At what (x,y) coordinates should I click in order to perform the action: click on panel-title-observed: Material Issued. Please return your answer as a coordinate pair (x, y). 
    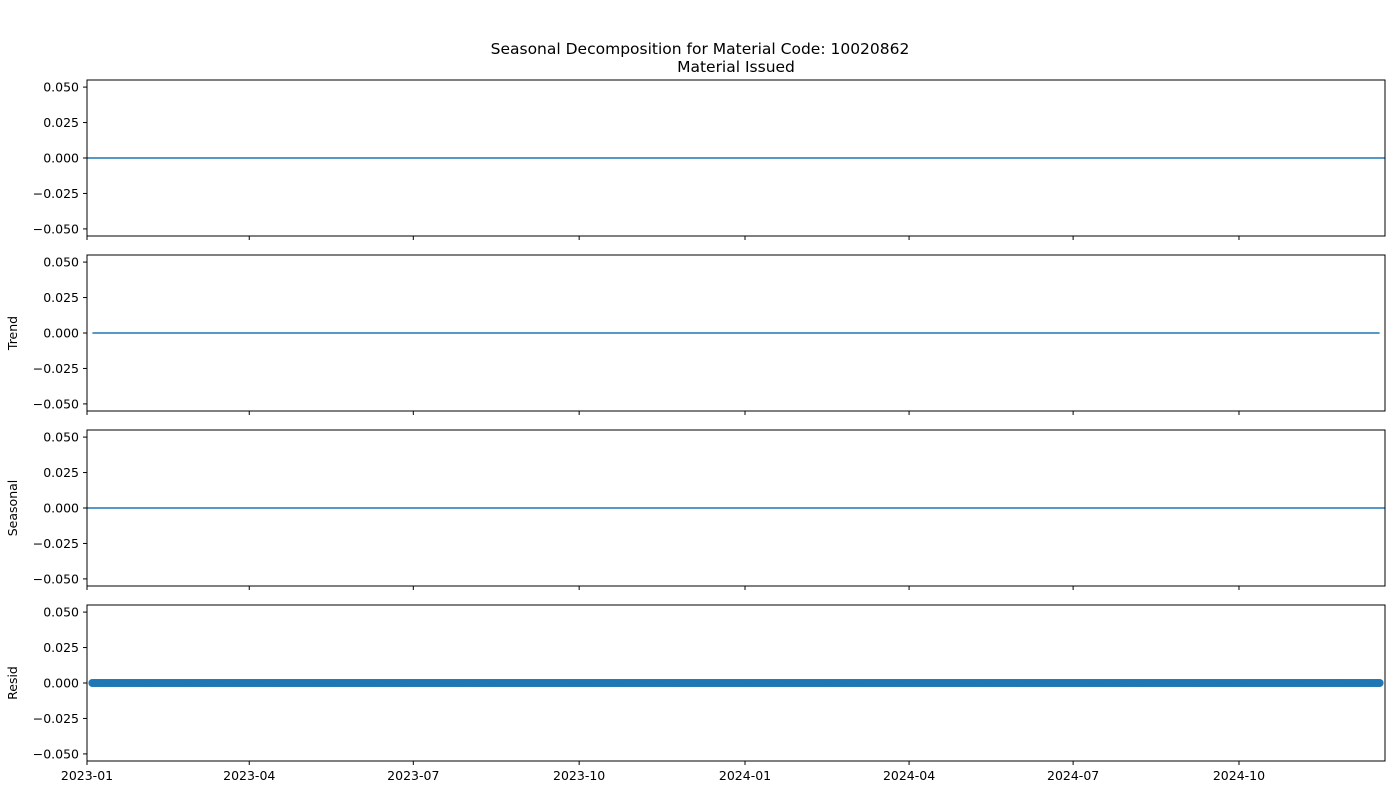
    Looking at the image, I should click on (736, 67).